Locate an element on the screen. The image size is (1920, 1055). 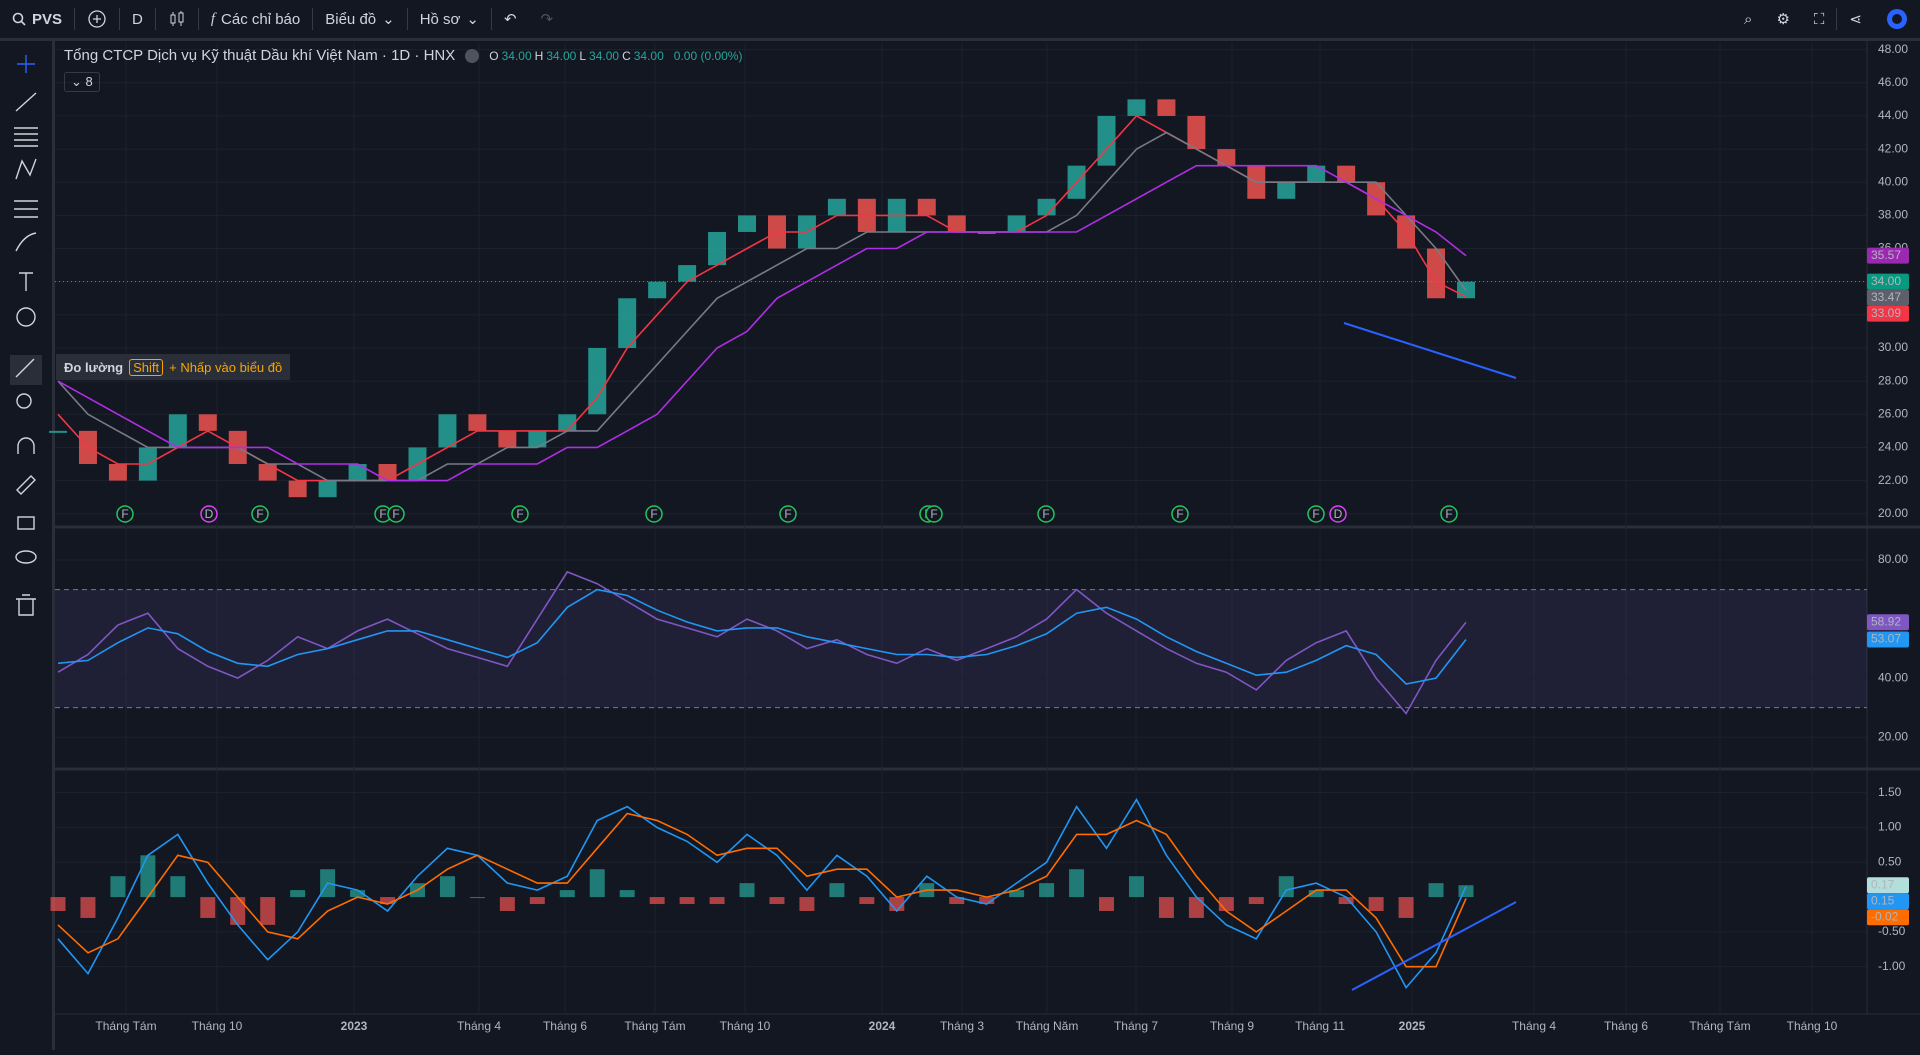
time-label: Tháng Năm is located at coordinates (1047, 1026).